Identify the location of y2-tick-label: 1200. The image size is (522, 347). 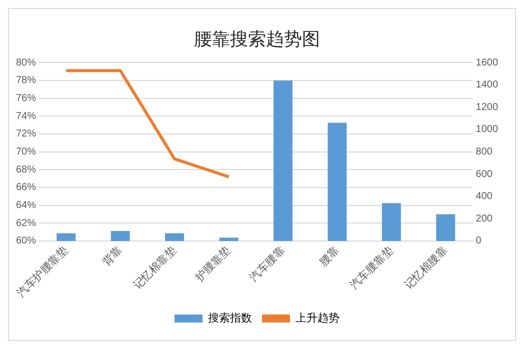
(487, 107).